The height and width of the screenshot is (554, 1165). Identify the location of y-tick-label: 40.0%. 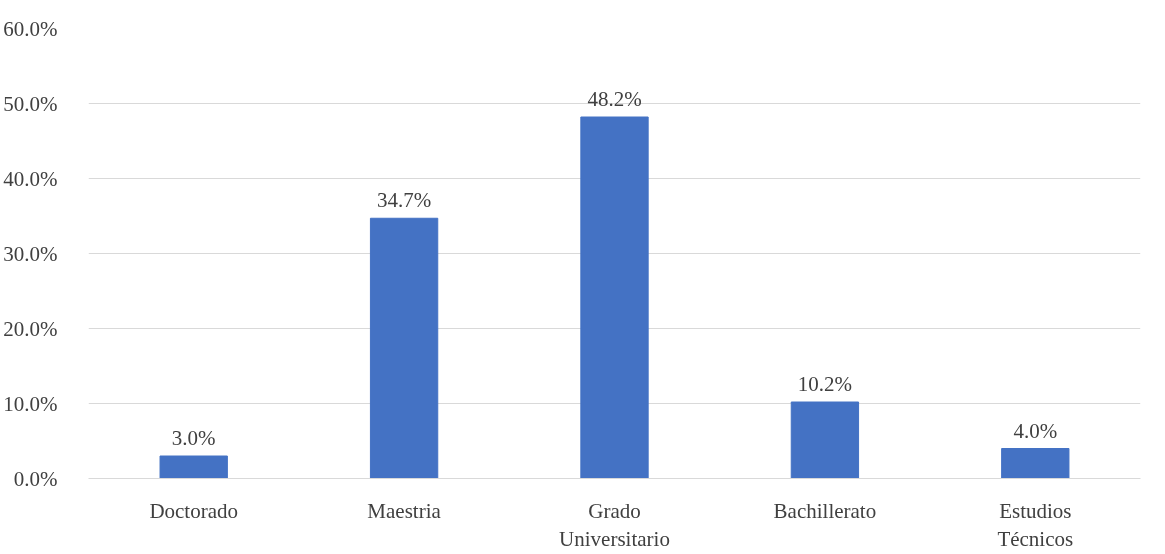
(30, 178).